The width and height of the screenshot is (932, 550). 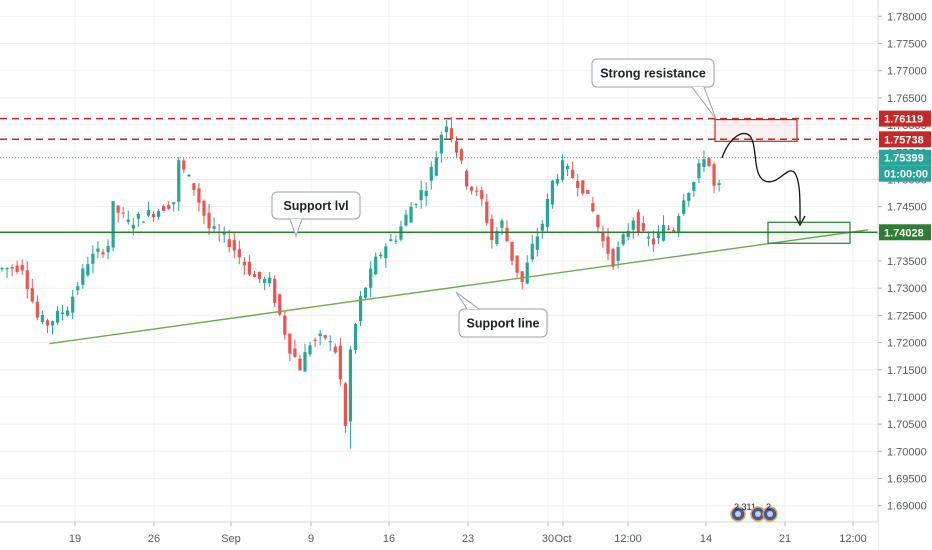 I want to click on event-badge-1: 2 311, so click(x=743, y=512).